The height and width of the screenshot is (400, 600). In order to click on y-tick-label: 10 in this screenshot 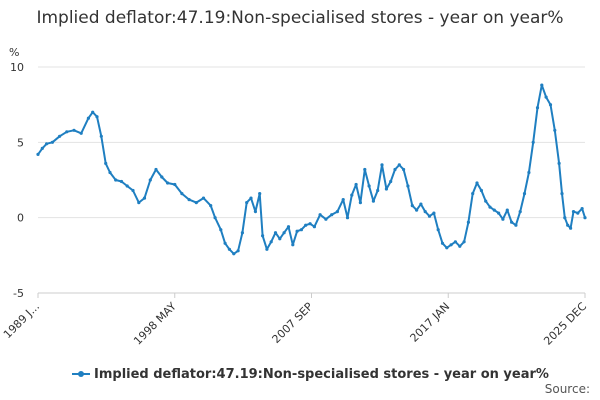, I will do `click(17, 67)`.